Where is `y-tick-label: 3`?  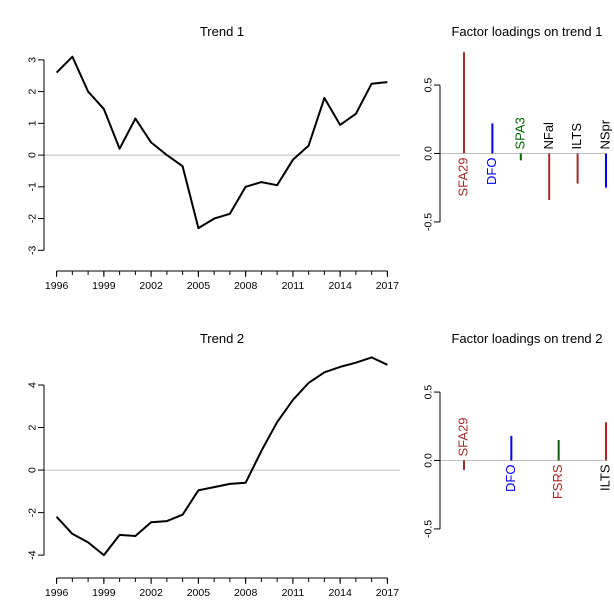
y-tick-label: 3 is located at coordinates (33, 60).